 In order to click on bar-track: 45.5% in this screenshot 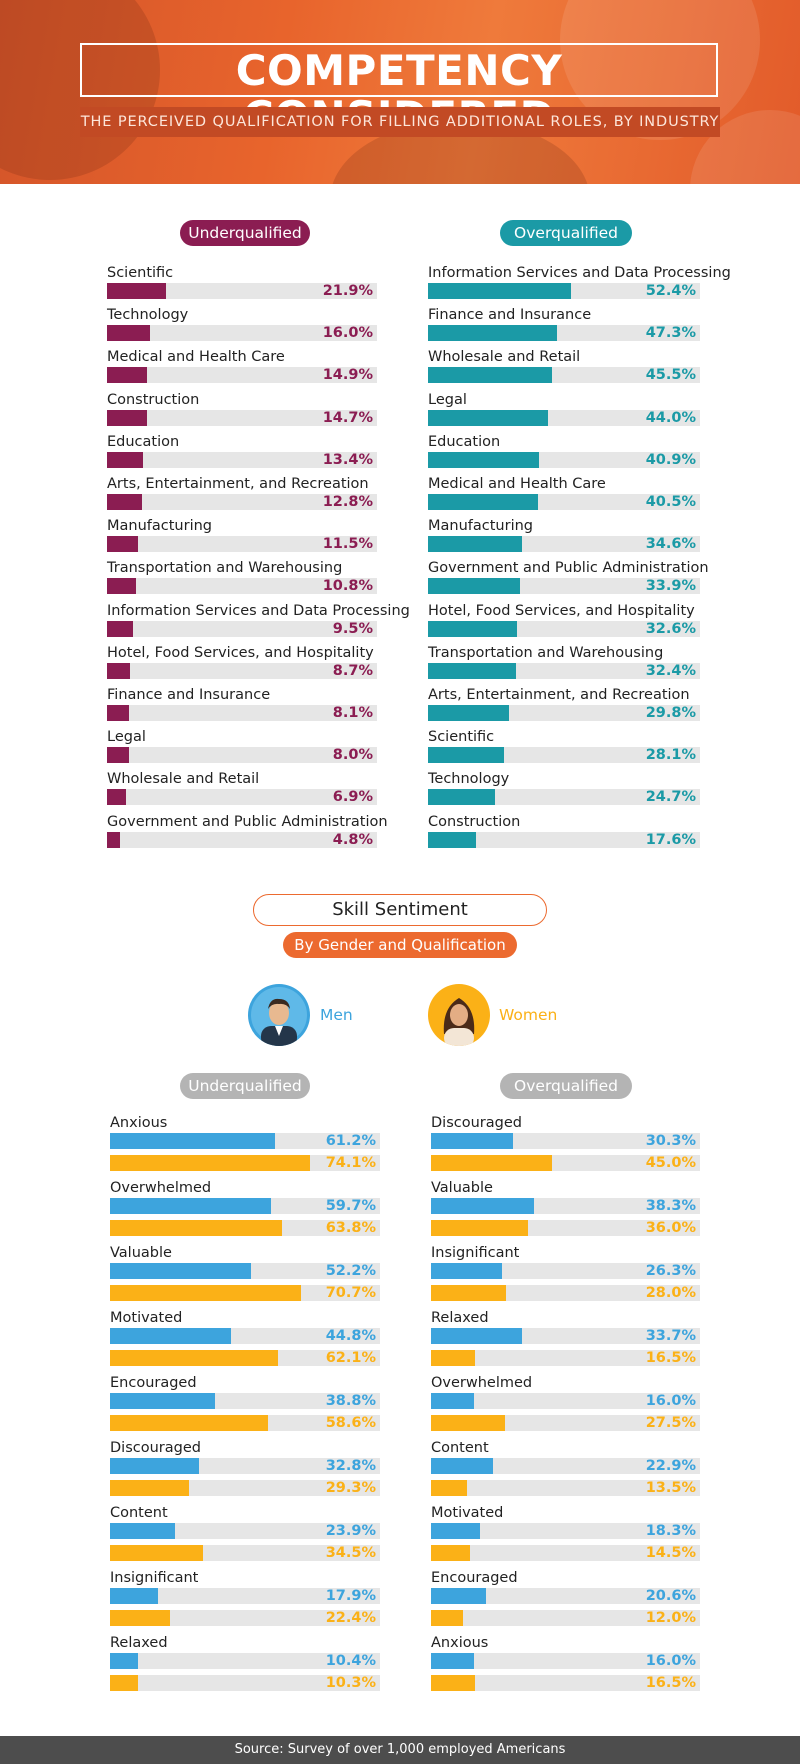, I will do `click(564, 375)`.